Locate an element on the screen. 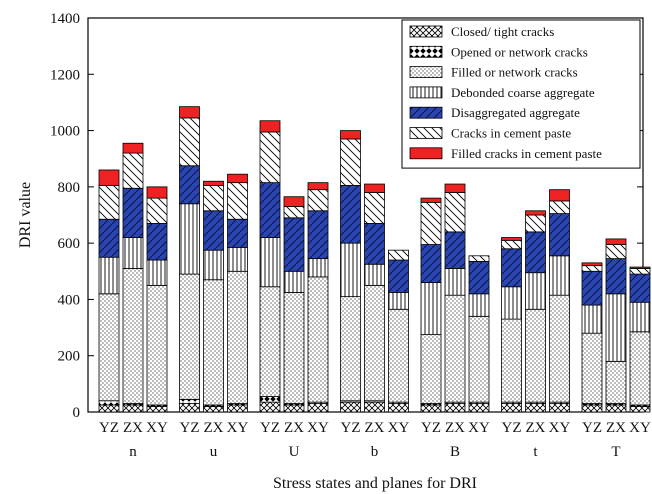 This screenshot has width=652, height=494. group-label: b is located at coordinates (375, 452).